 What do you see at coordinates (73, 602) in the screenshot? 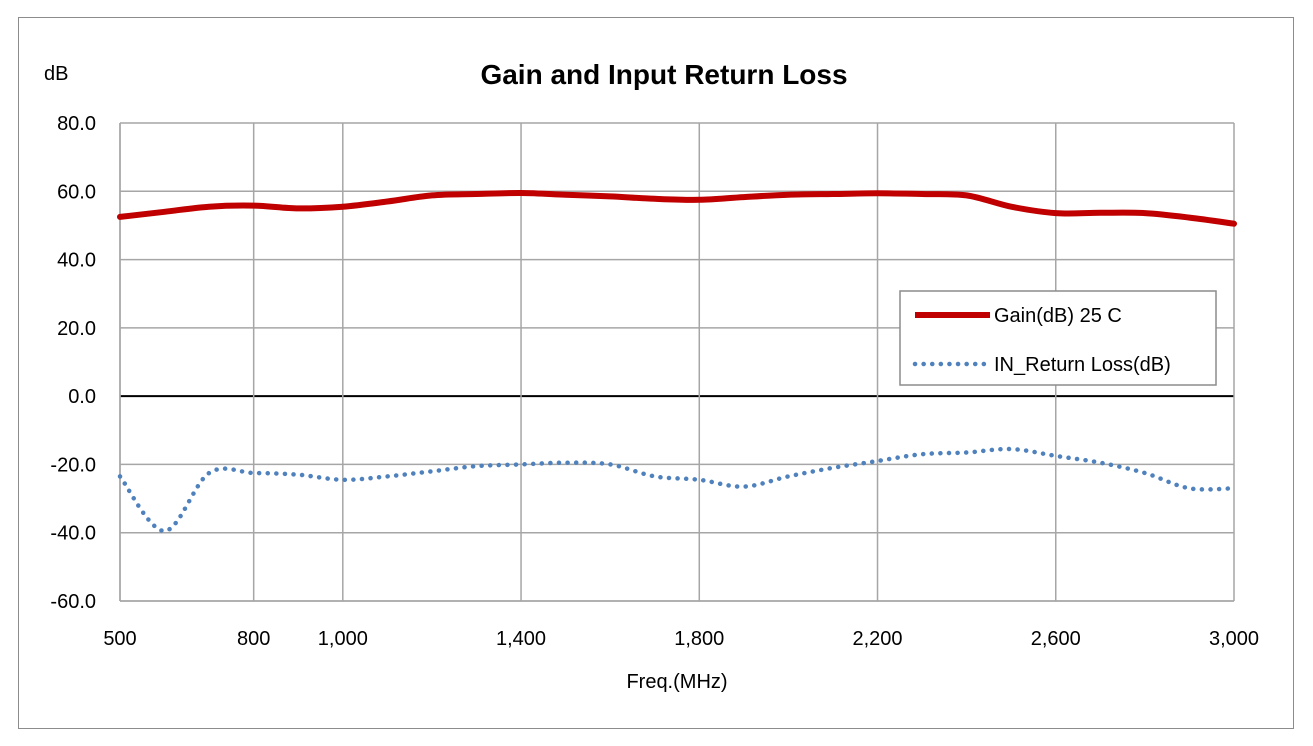
I see `y-tick-label: -60.0` at bounding box center [73, 602].